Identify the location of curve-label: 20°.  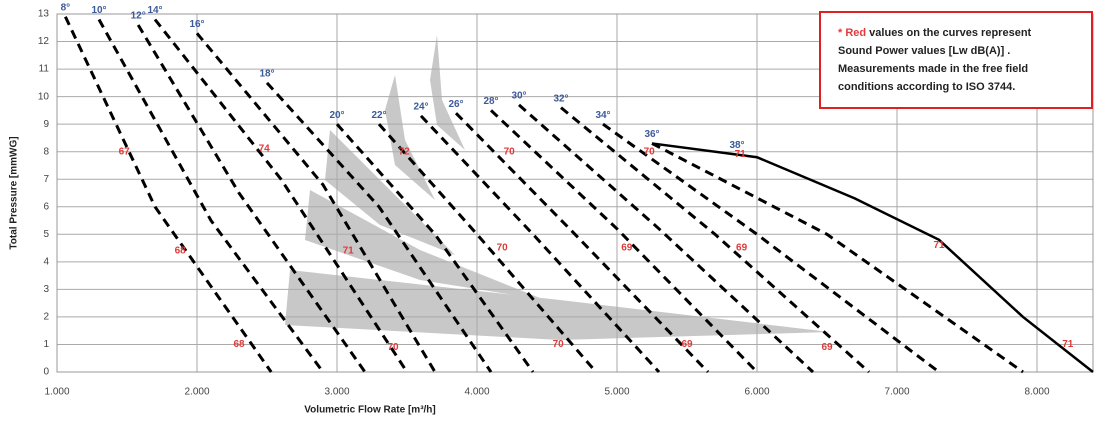
(336, 115).